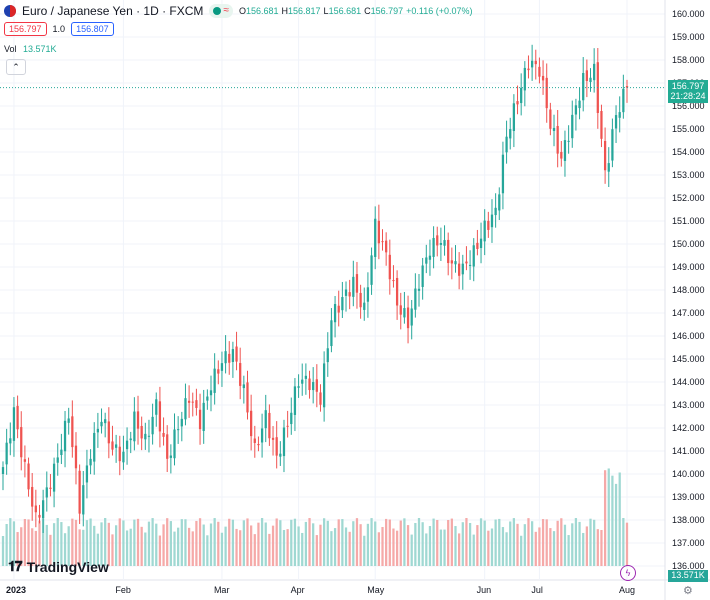  Describe the element at coordinates (688, 566) in the screenshot. I see `y-tick-label: 136.000` at that location.